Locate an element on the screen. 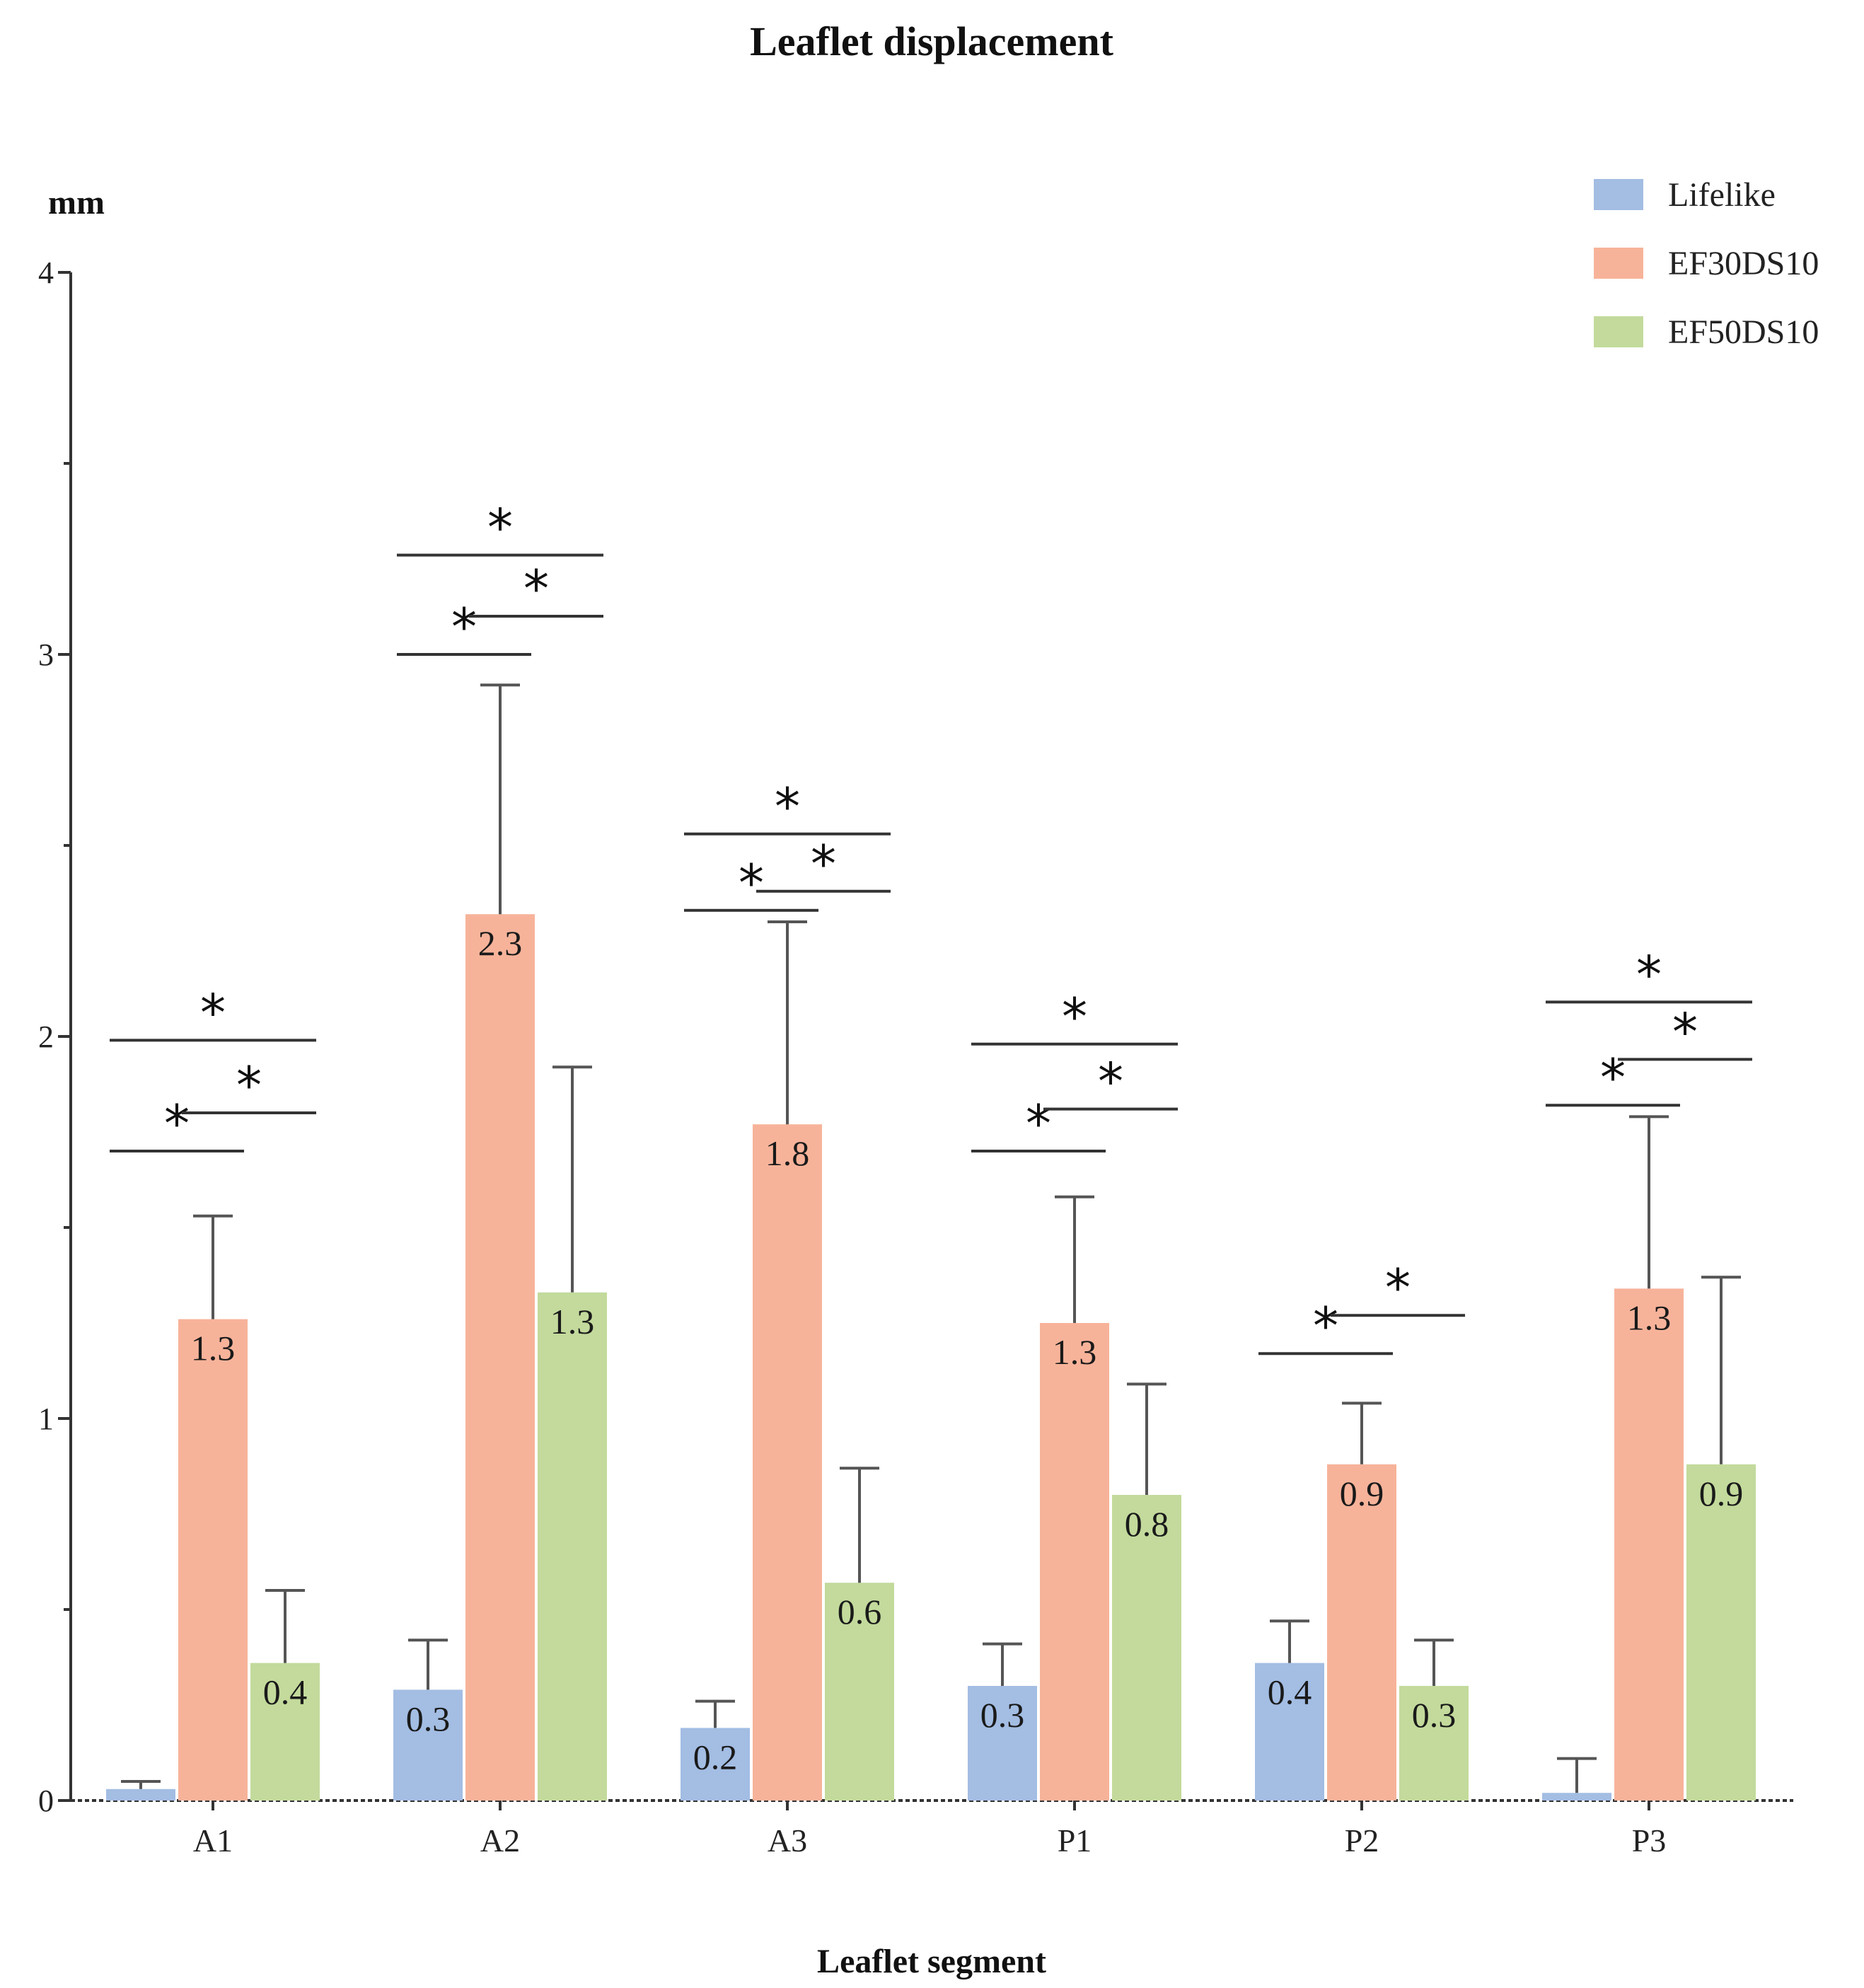 The height and width of the screenshot is (1988, 1864). bar-a1-ef30ds10 is located at coordinates (213, 1560).